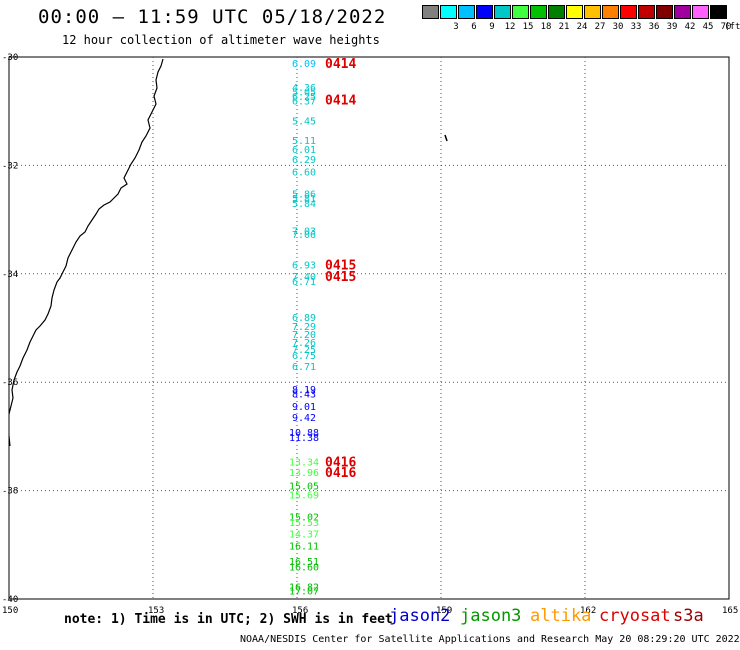 This screenshot has height=650, width=740. Describe the element at coordinates (304, 150) in the screenshot. I see `wave-height-label: 6.01` at that location.